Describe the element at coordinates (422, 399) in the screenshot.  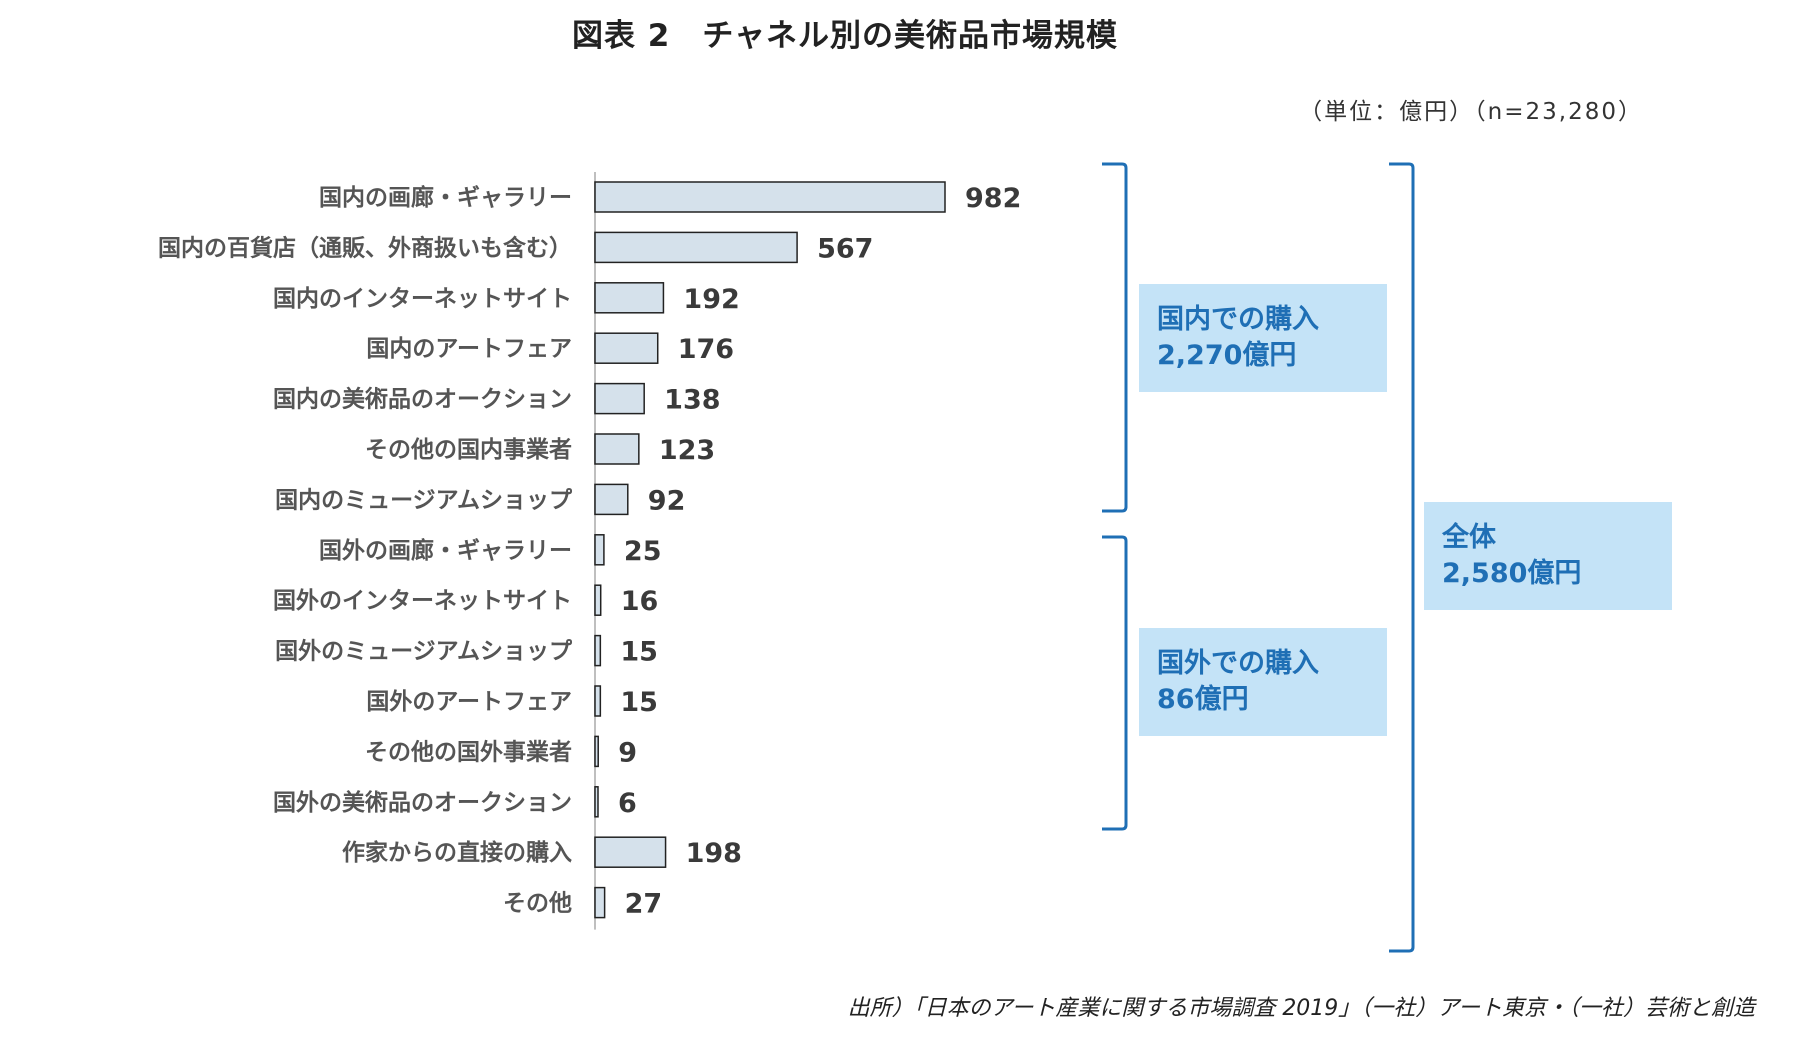
I see `category-label: 国内の美術品のオークション` at that location.